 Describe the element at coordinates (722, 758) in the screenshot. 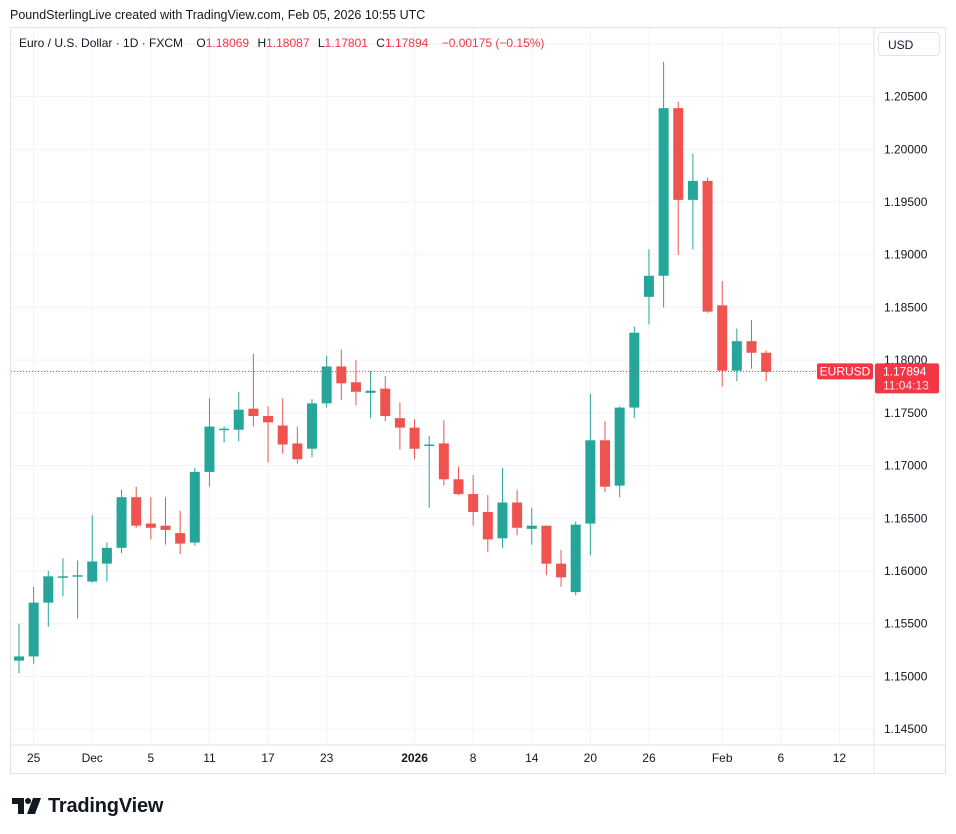

I see `x-tick-label: Feb` at that location.